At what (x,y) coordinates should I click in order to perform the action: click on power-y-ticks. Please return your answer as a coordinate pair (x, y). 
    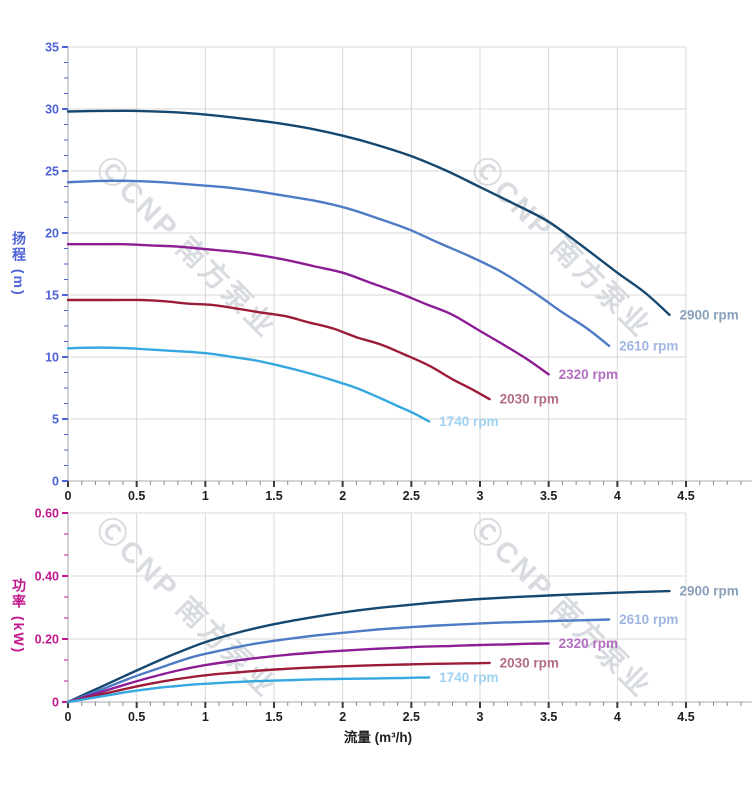
    Looking at the image, I should click on (65, 607).